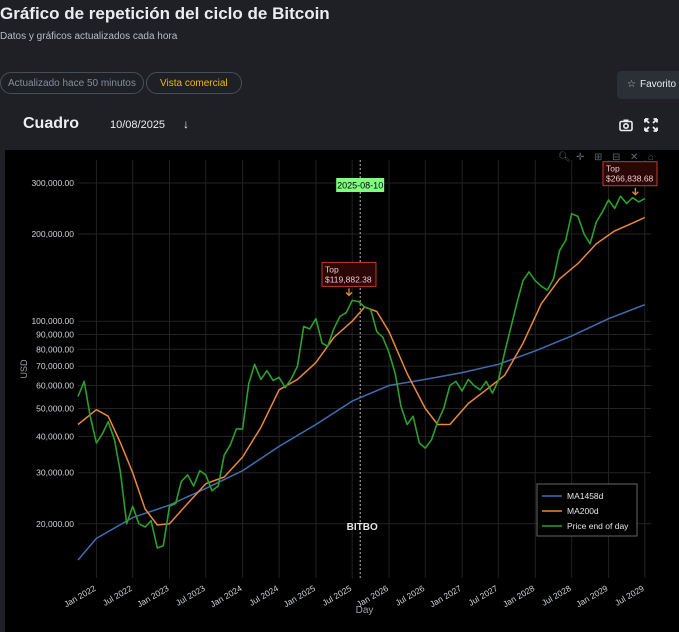 Image resolution: width=679 pixels, height=632 pixels. I want to click on y-tick-label: 300,000.00, so click(52, 183).